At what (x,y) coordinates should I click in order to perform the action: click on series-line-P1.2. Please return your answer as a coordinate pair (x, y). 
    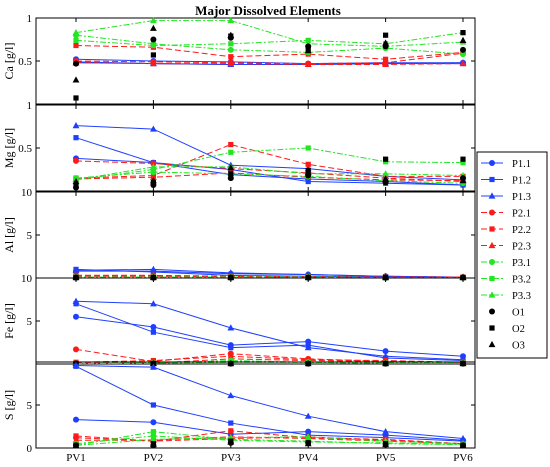
    Looking at the image, I should click on (269, 403).